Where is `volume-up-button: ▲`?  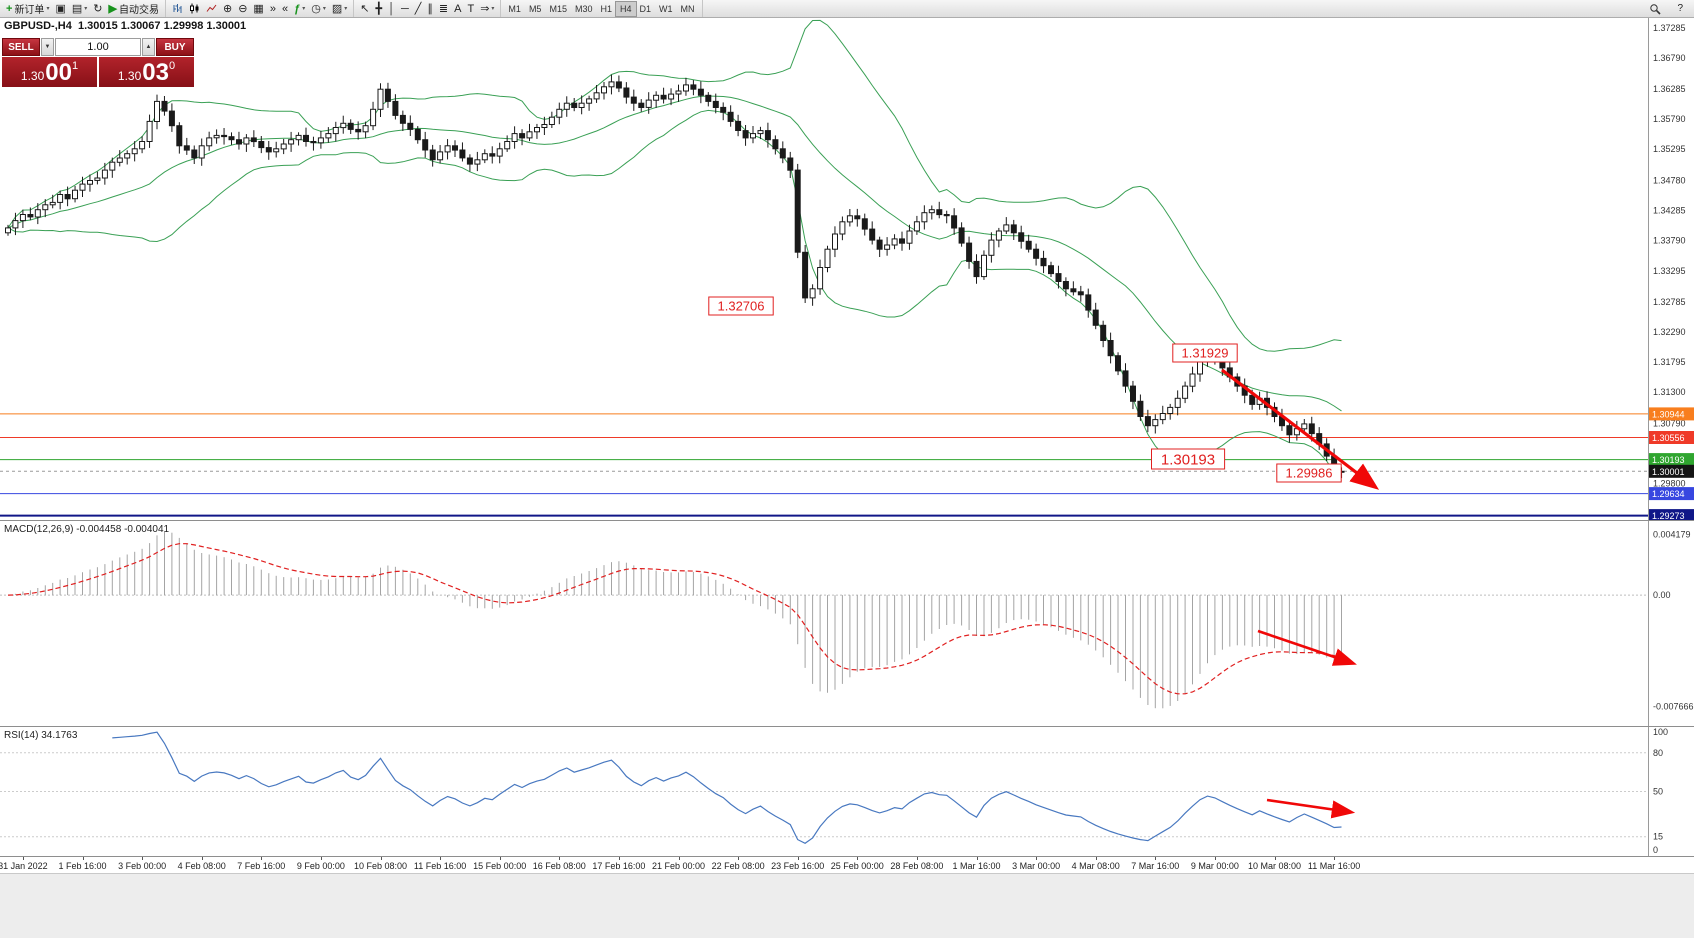
volume-up-button: ▲ is located at coordinates (148, 47).